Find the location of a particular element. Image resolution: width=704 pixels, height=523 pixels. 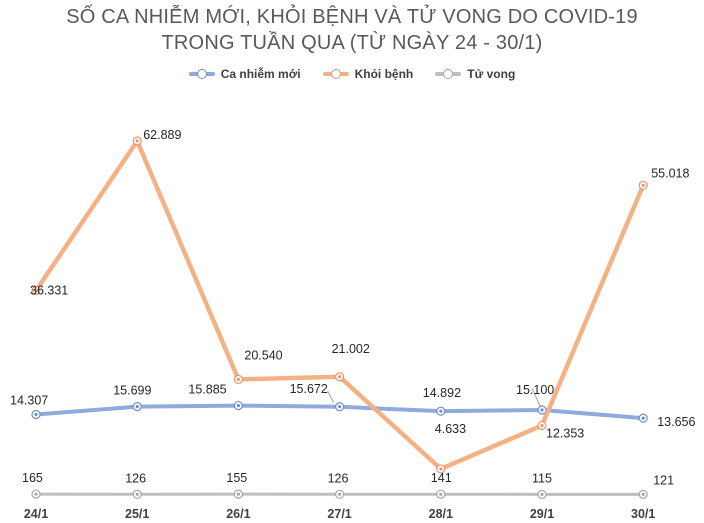

data-label-recovered-6: 12.353 is located at coordinates (565, 433).